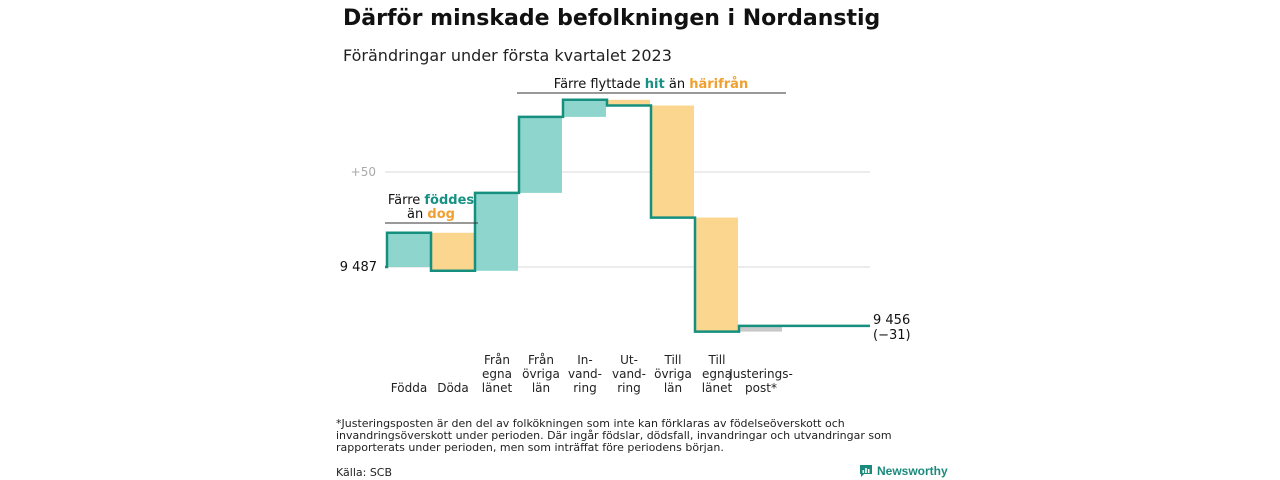 The width and height of the screenshot is (1280, 480). Describe the element at coordinates (629, 360) in the screenshot. I see `category-label-line: Ut-` at that location.